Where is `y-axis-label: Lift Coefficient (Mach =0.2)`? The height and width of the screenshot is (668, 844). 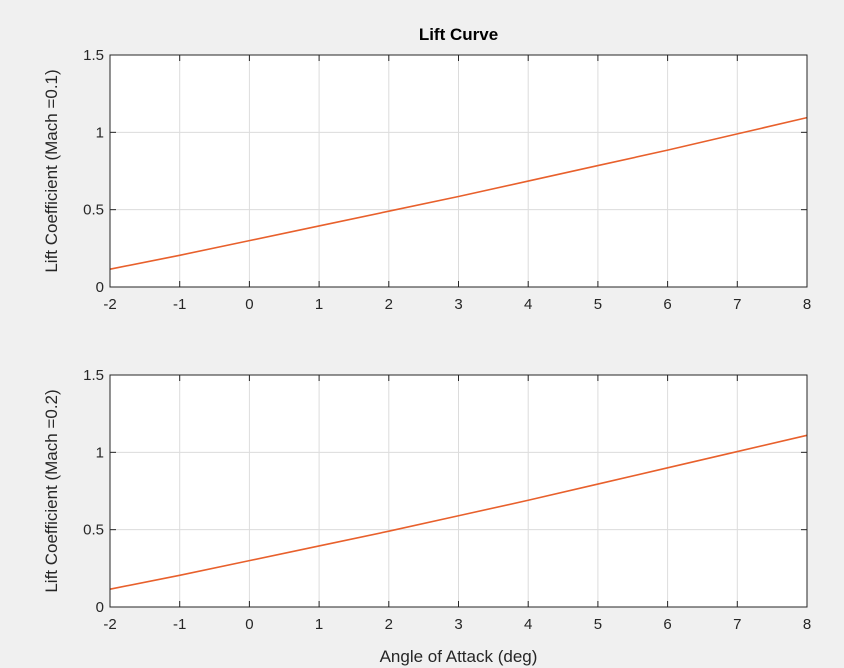 y-axis-label: Lift Coefficient (Mach =0.2) is located at coordinates (51, 490).